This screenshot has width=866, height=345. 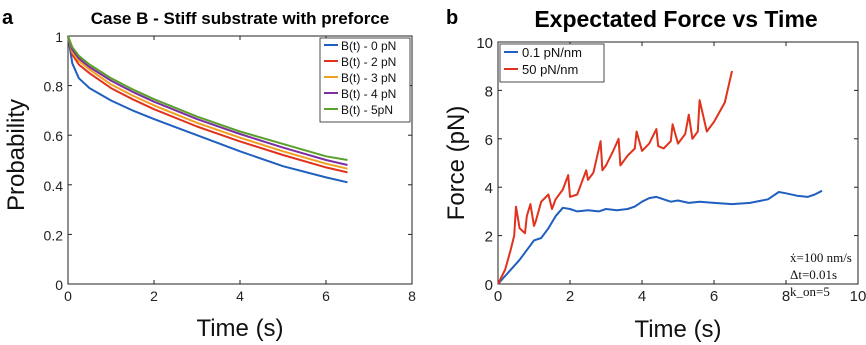 What do you see at coordinates (677, 329) in the screenshot?
I see `panel-b-xlabel: Time (s)` at bounding box center [677, 329].